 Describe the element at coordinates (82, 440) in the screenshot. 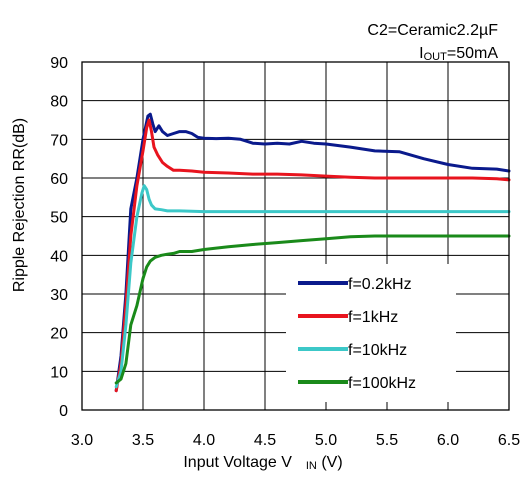

I see `x-tick-label: 3.0` at that location.